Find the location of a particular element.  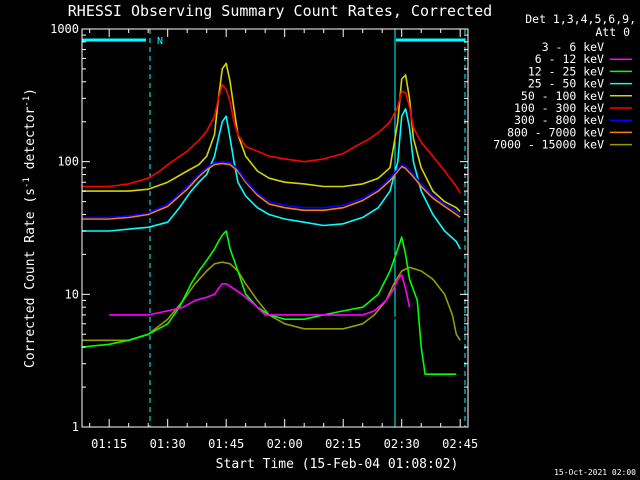

y-tick-label: 1000 is located at coordinates (64, 29).